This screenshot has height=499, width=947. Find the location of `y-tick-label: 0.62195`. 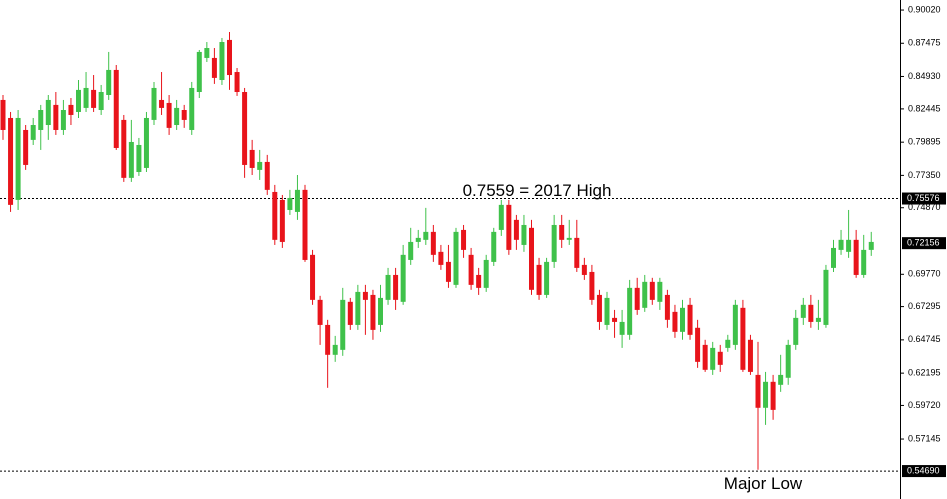

y-tick-label: 0.62195 is located at coordinates (924, 373).